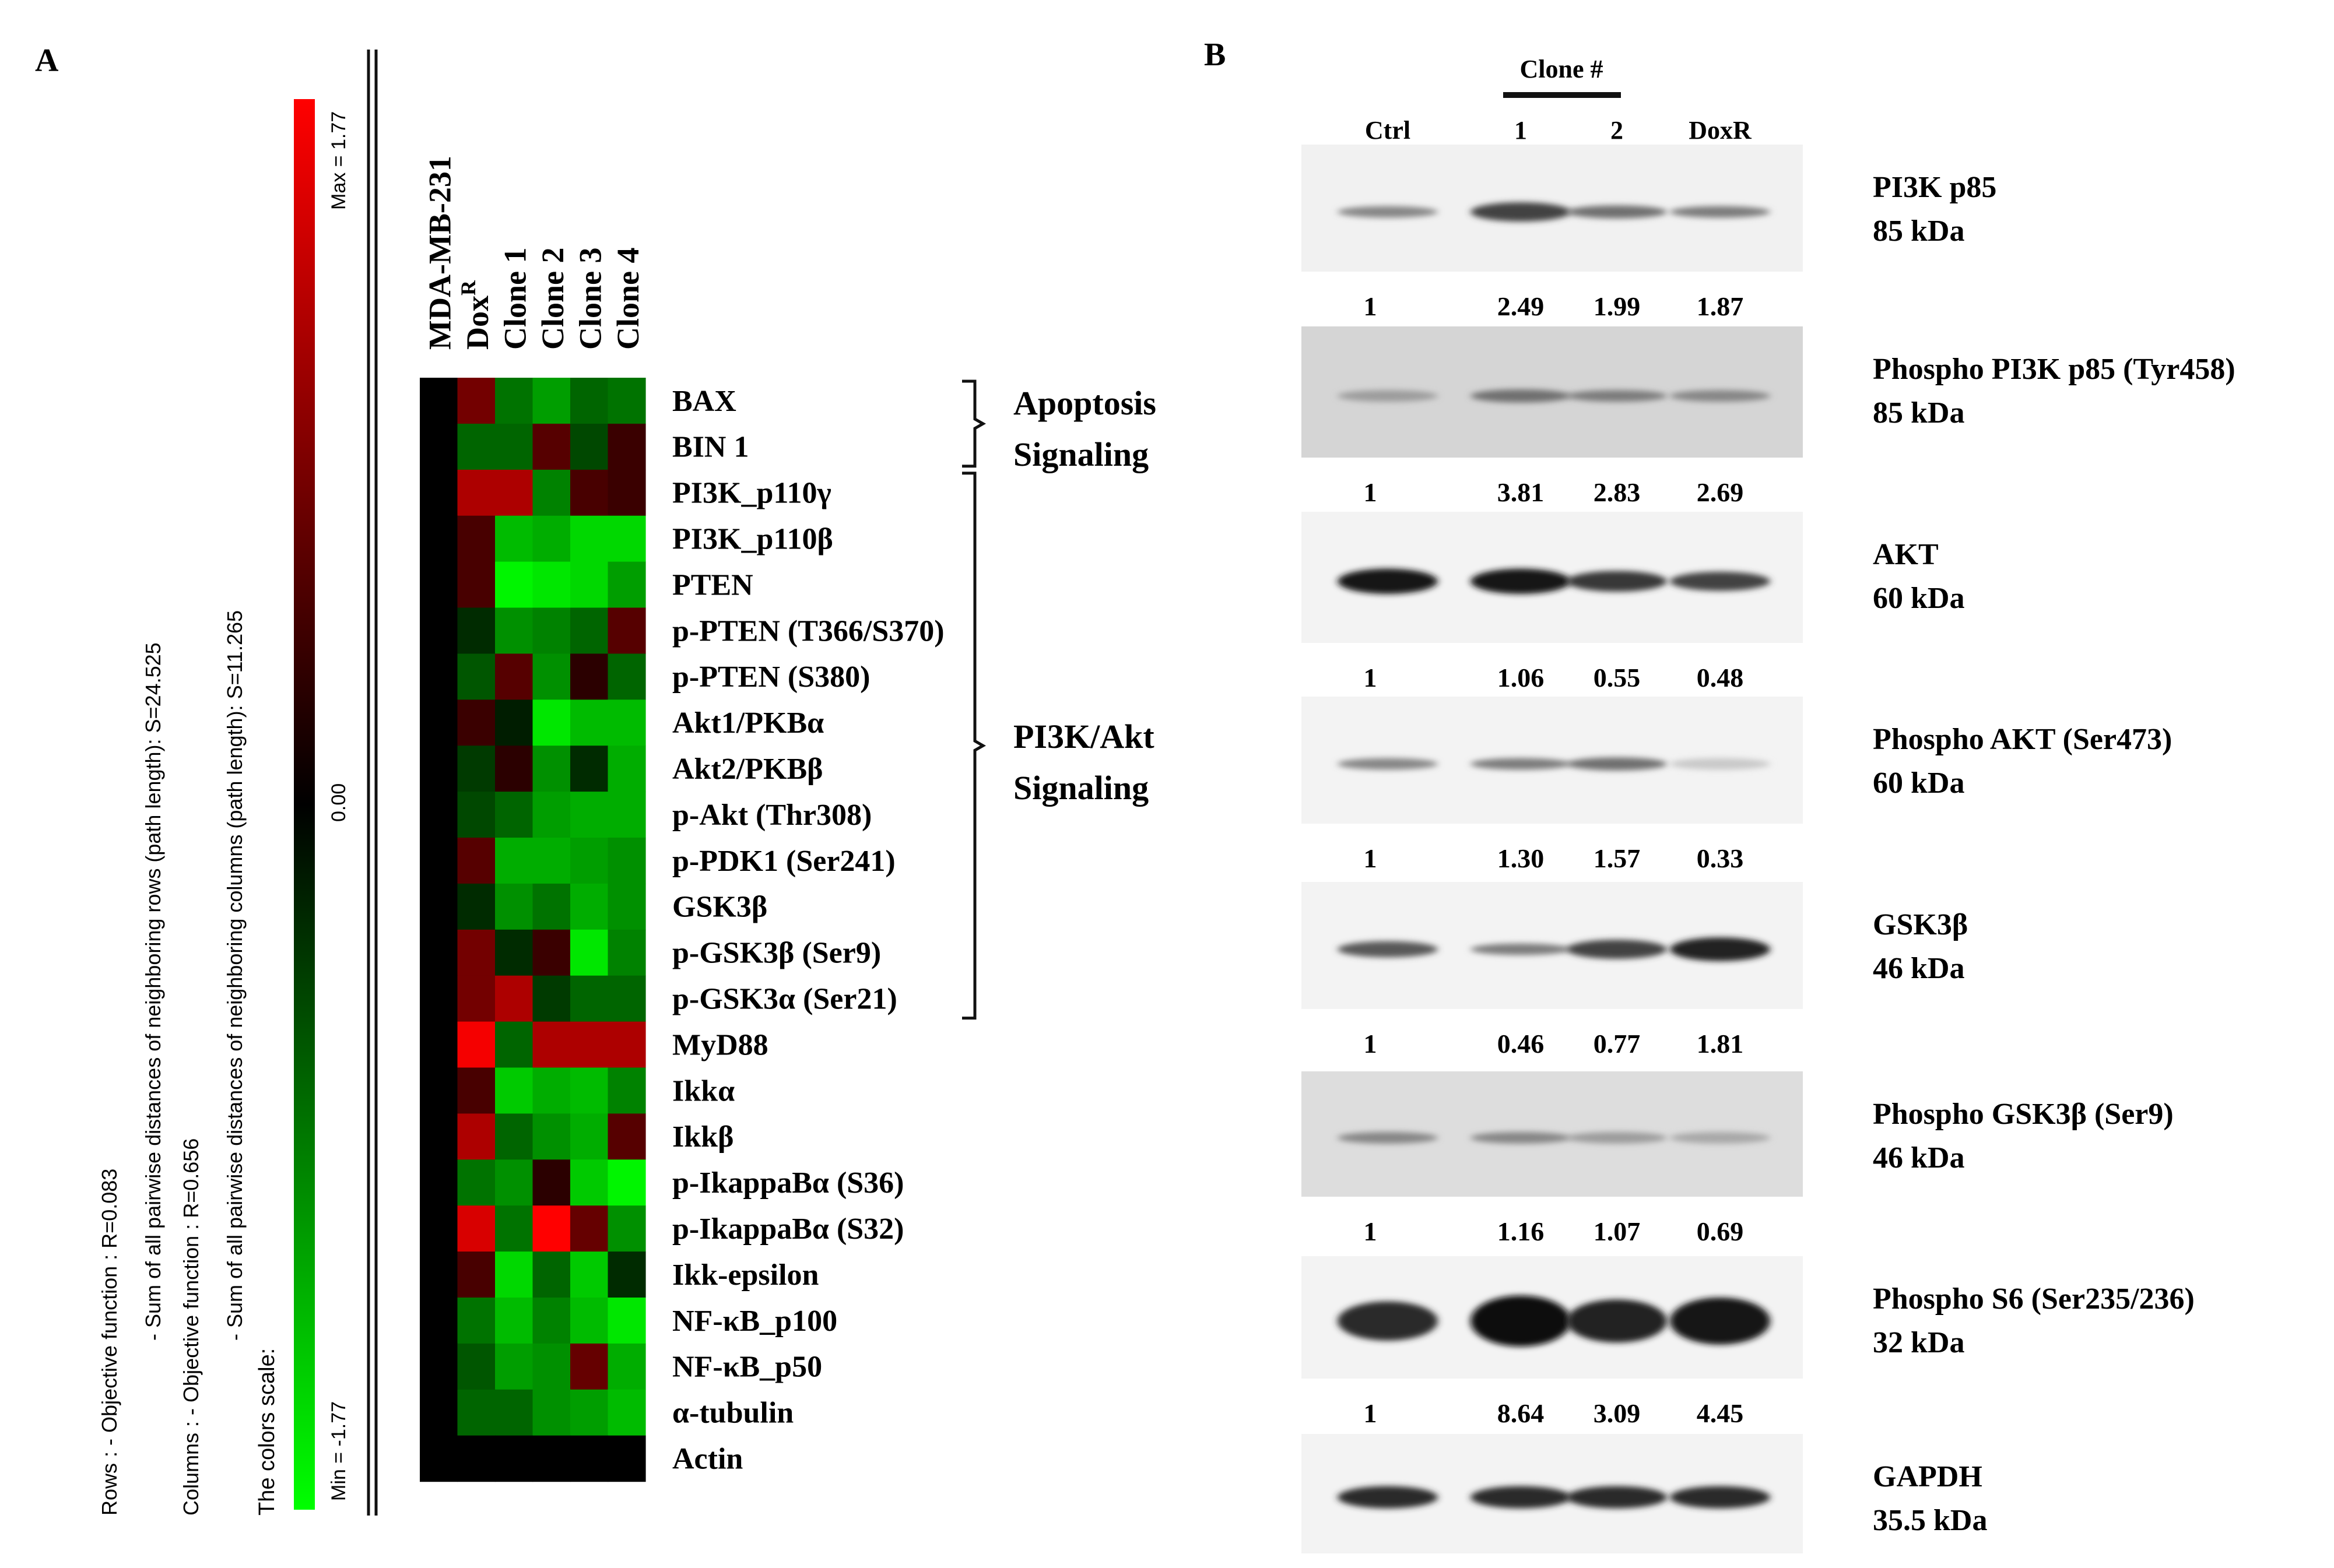  What do you see at coordinates (771, 677) in the screenshot?
I see `row-label: p-PTEN (S380)` at bounding box center [771, 677].